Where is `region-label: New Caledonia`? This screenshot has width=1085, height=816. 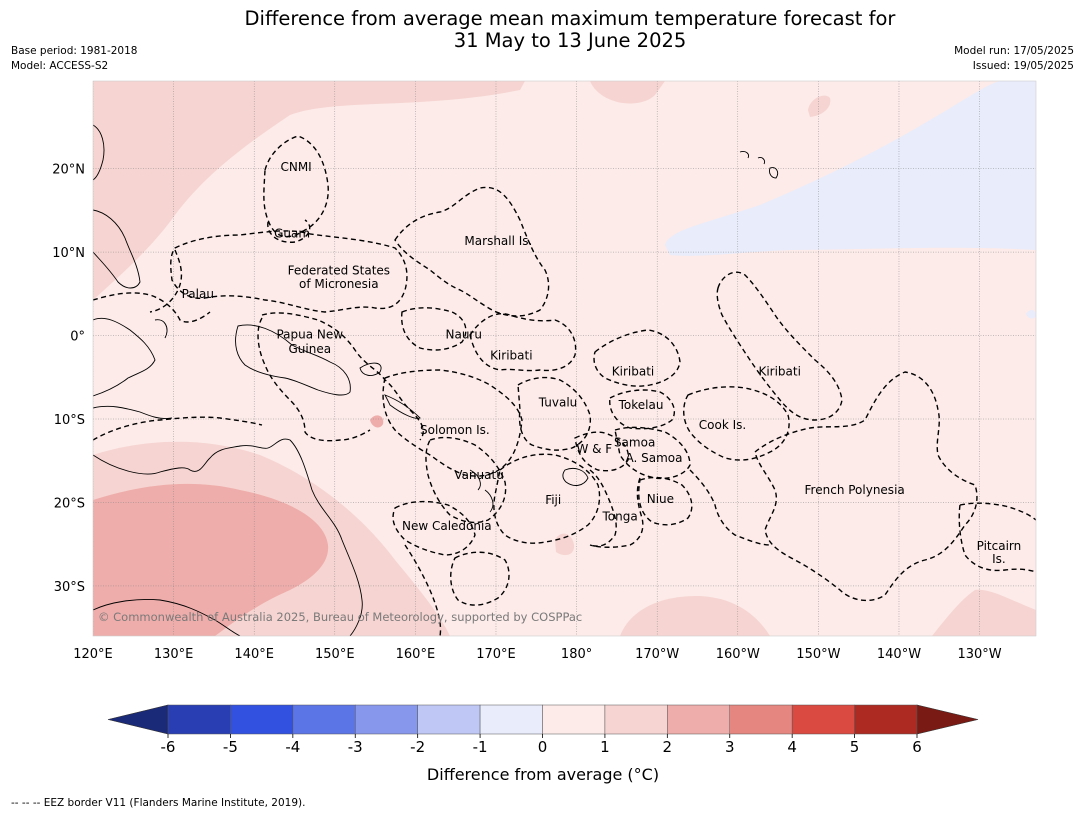 region-label: New Caledonia is located at coordinates (447, 526).